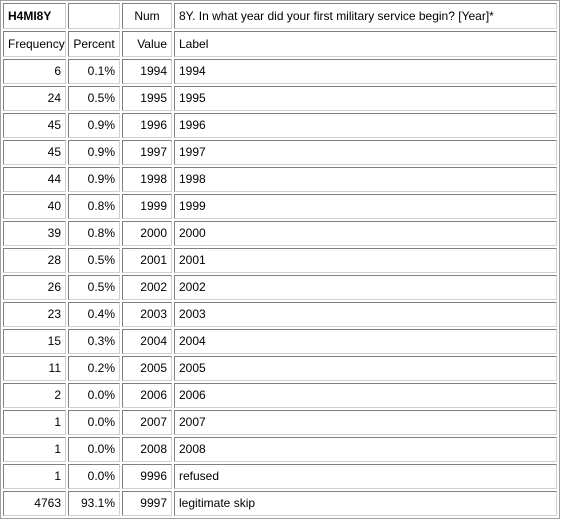 The width and height of the screenshot is (561, 522). What do you see at coordinates (365, 341) in the screenshot?
I see `label-cell: 2004` at bounding box center [365, 341].